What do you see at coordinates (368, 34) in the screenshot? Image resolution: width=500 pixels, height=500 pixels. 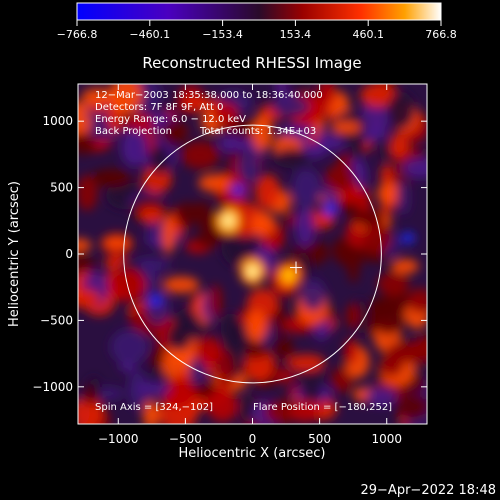 I see `colorbar-tick-label: 460.1` at bounding box center [368, 34].